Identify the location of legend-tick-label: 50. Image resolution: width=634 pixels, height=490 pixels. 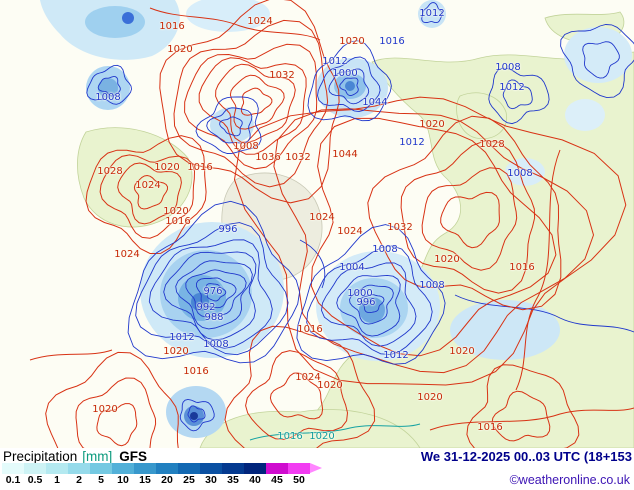
(299, 480).